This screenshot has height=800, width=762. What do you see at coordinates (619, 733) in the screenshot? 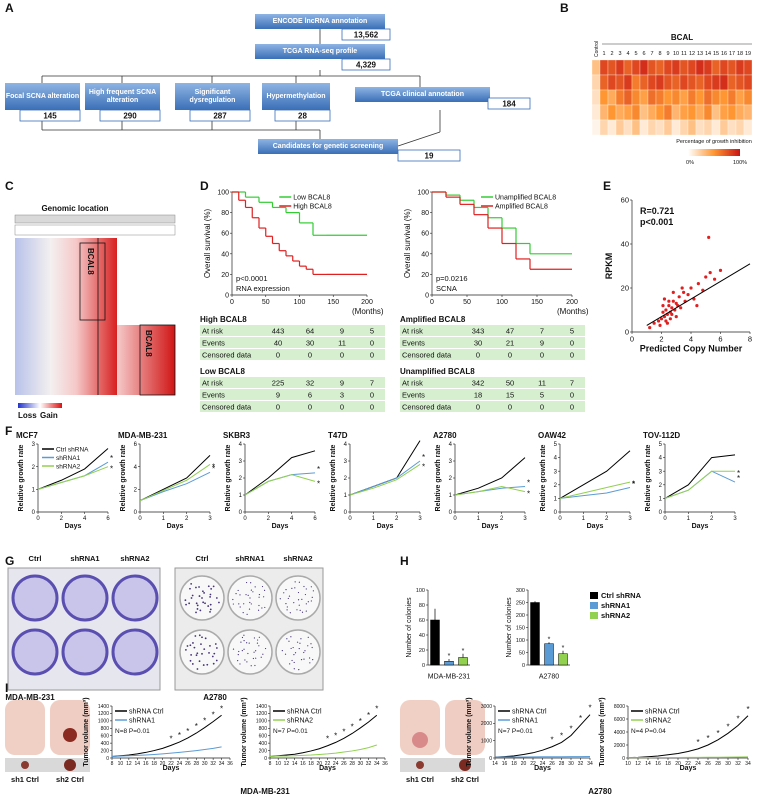
I see `y-tick-label: 4000` at bounding box center [619, 733].